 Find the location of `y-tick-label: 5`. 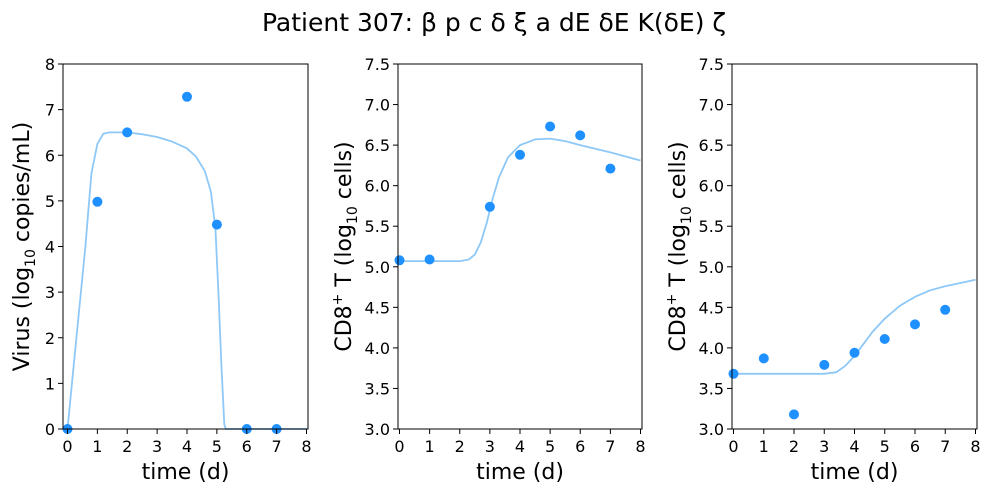

y-tick-label: 5 is located at coordinates (50, 201).